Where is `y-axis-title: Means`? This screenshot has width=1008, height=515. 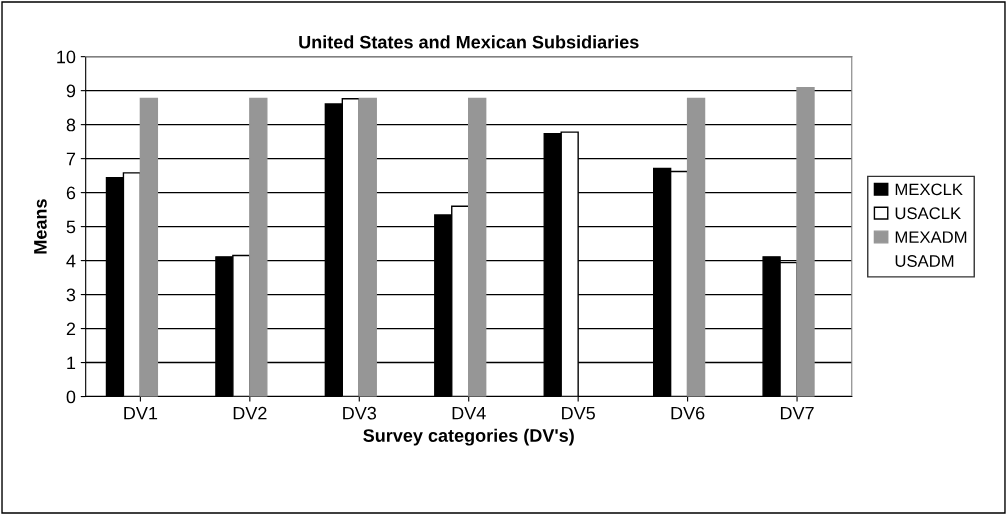
y-axis-title: Means is located at coordinates (40, 226).